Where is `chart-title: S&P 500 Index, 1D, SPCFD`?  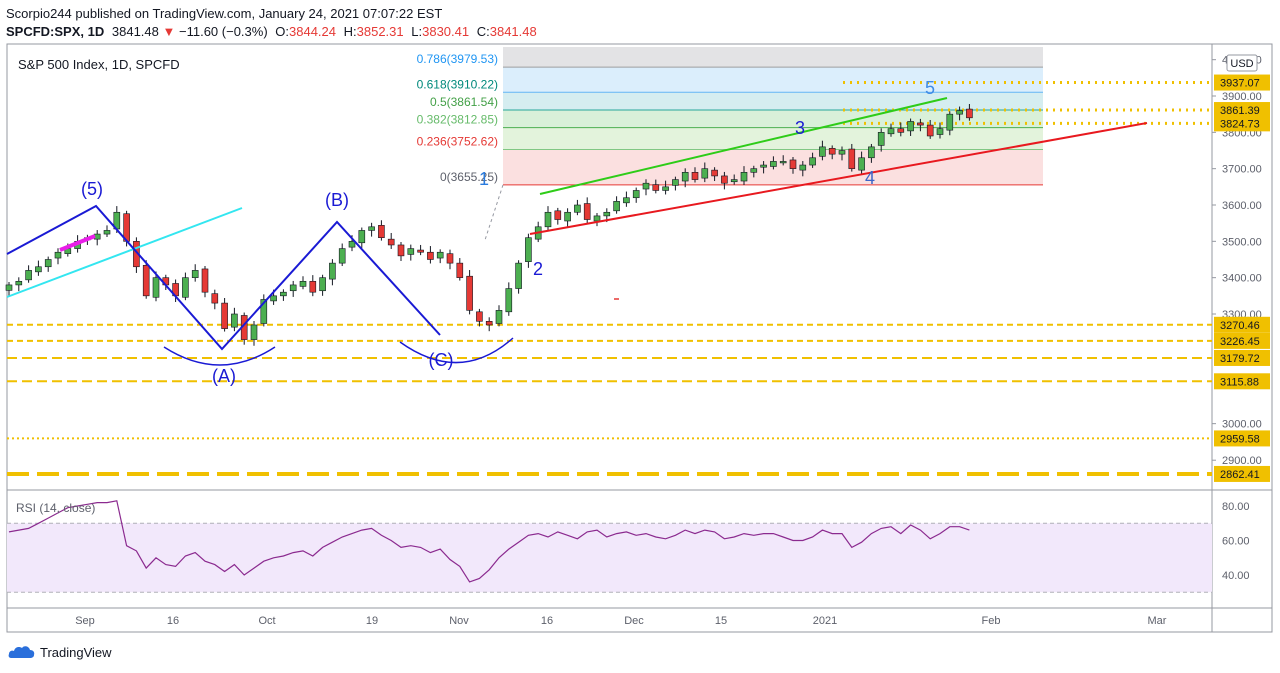
chart-title: S&P 500 Index, 1D, SPCFD is located at coordinates (99, 64).